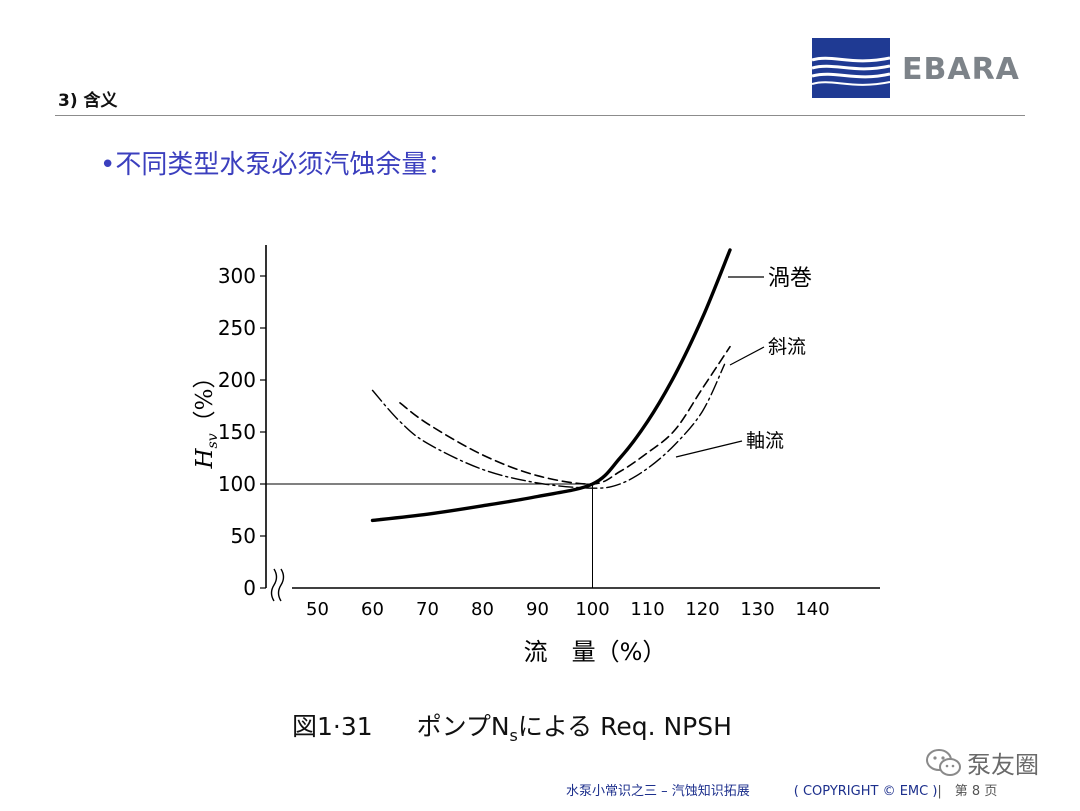 Image resolution: width=1080 pixels, height=811 pixels. I want to click on y-tick-label: 200, so click(237, 380).